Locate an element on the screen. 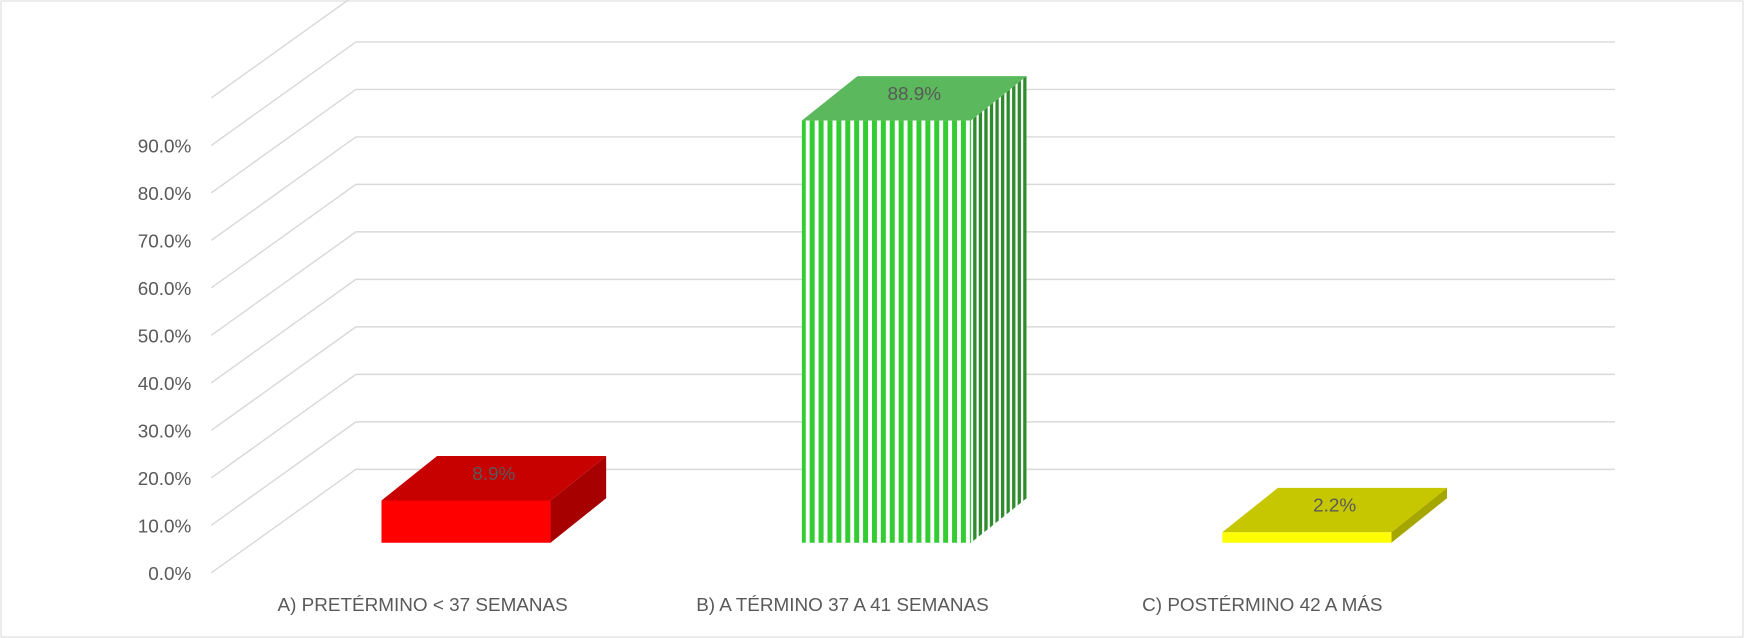 The image size is (1744, 638). value-label: 88.9% is located at coordinates (914, 94).